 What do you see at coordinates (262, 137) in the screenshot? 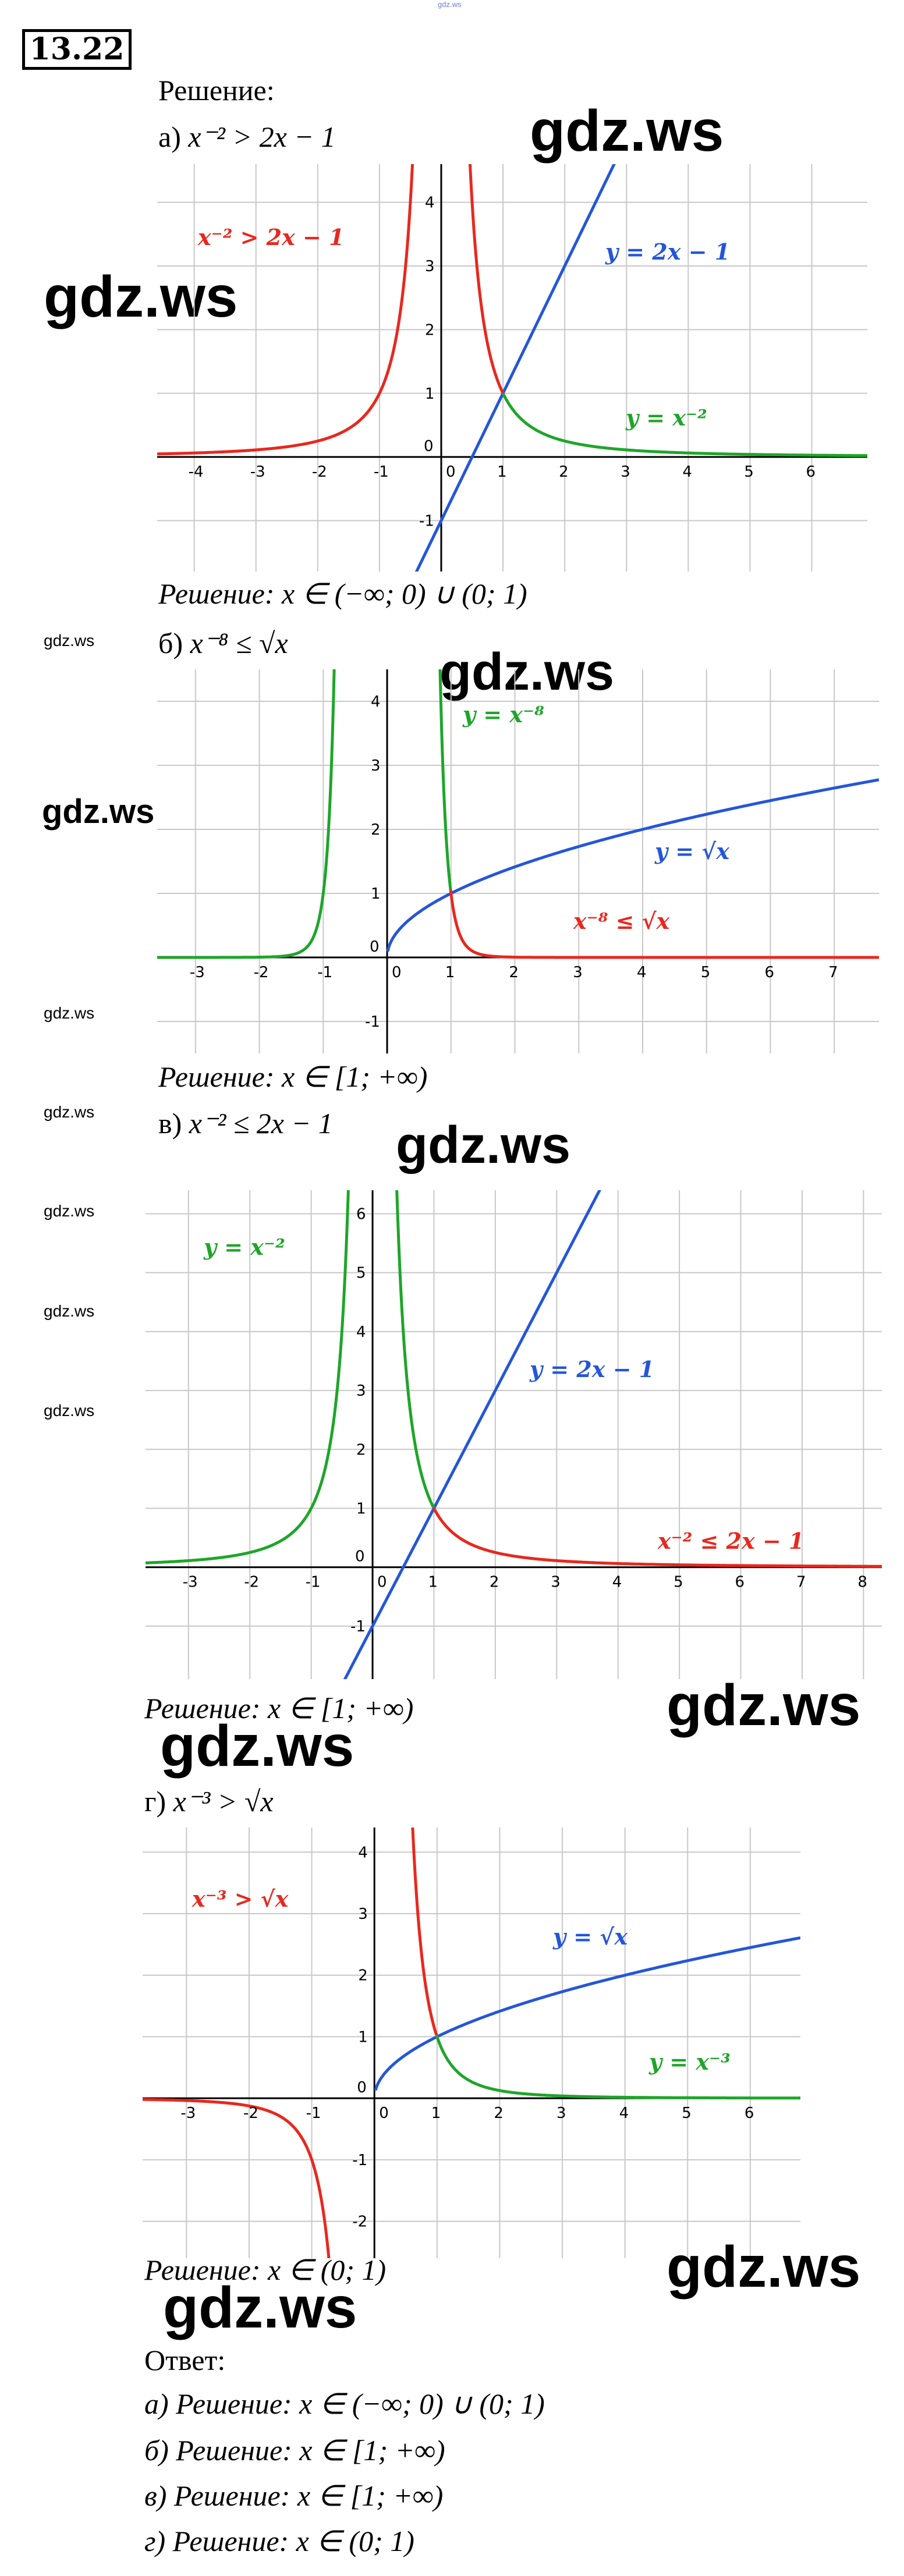
I see `part-a-inequality: x⁻² > 2x − 1` at bounding box center [262, 137].